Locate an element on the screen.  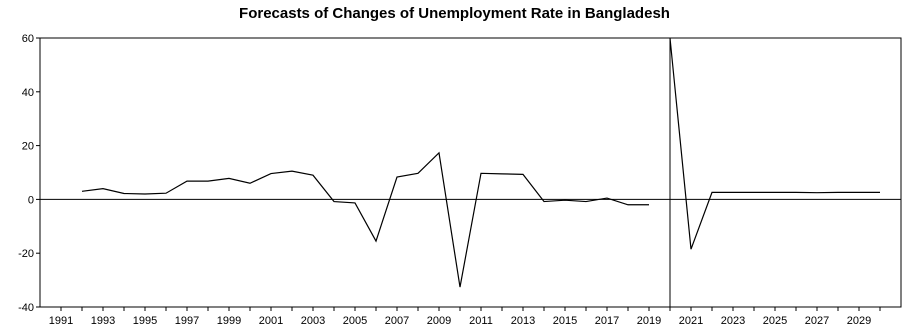
x-tick-label: 2021 is located at coordinates (691, 321).